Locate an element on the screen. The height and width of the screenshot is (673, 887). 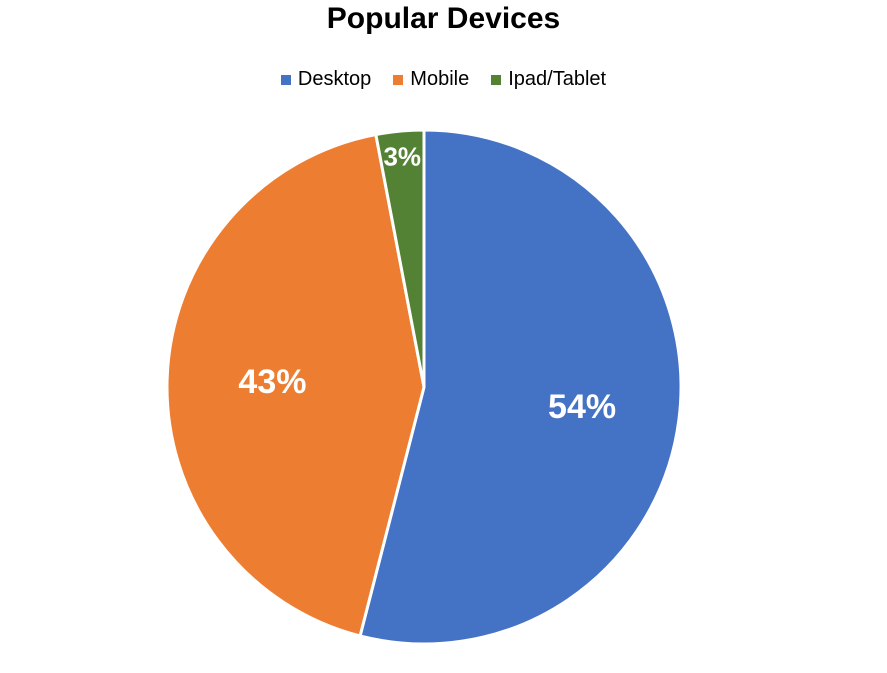
legend-item-desktop: Desktop is located at coordinates (326, 79).